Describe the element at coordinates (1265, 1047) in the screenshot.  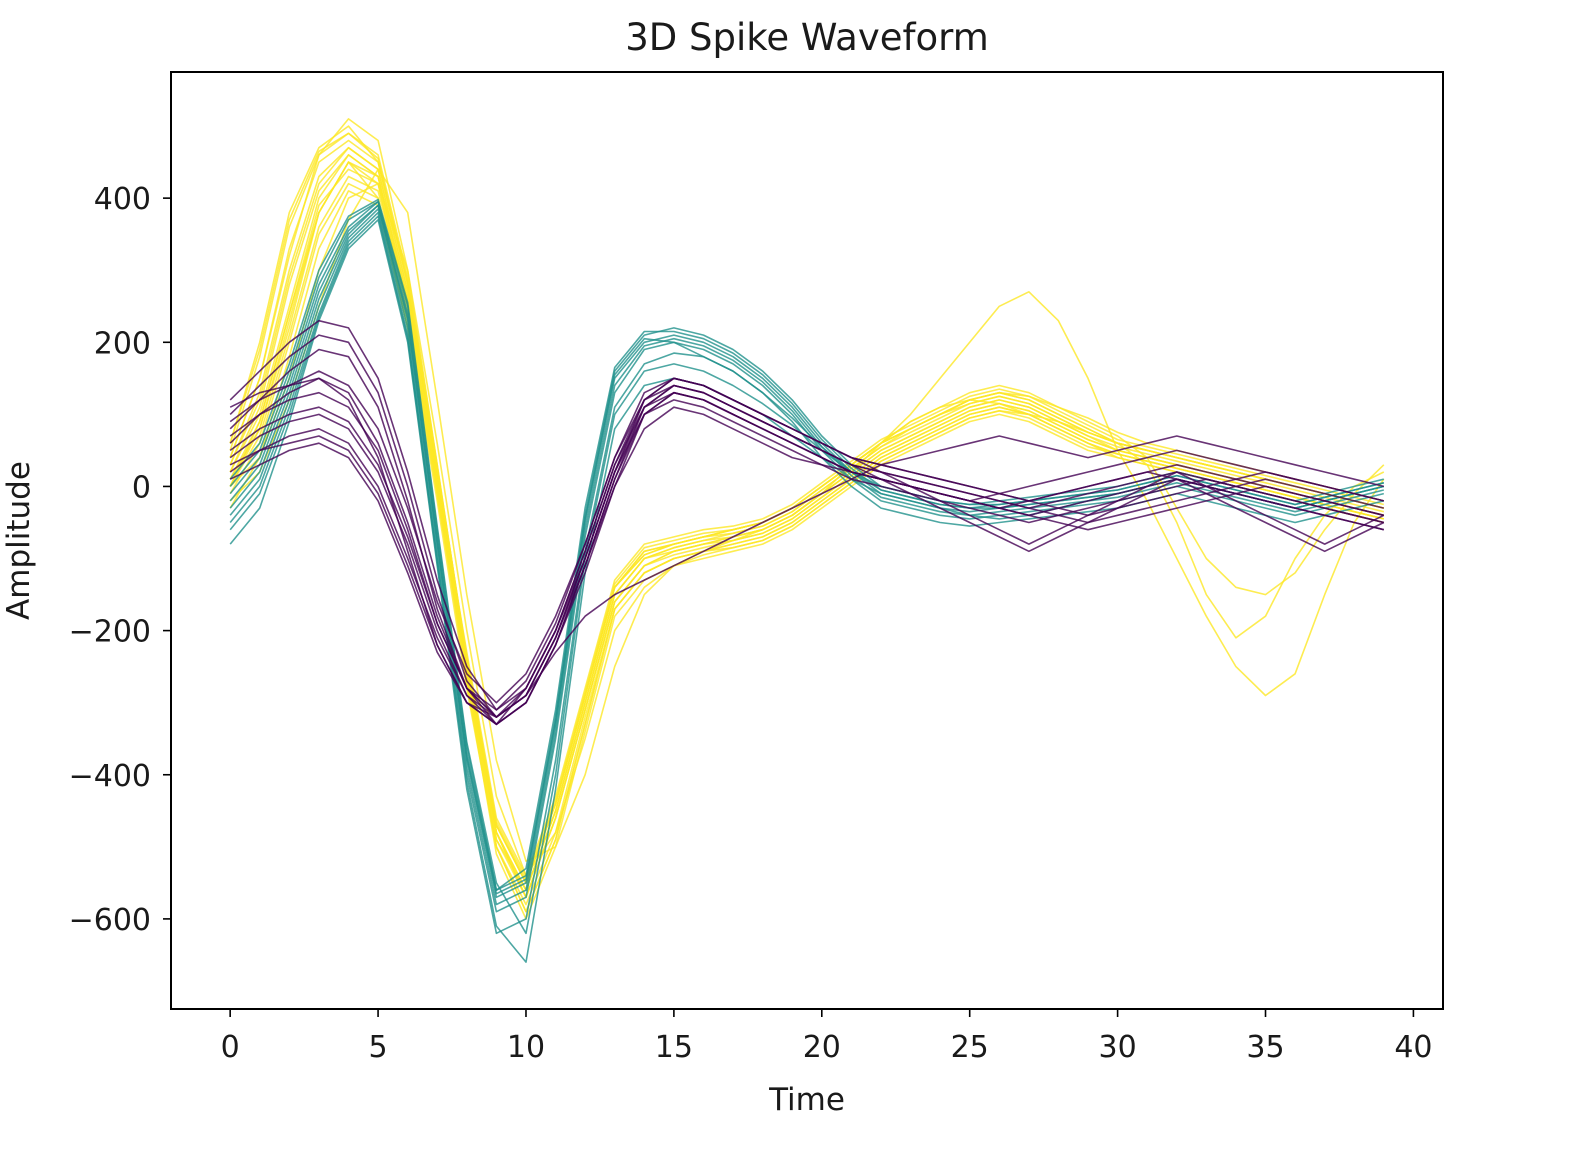
I see `x-tick-label: 35` at that location.